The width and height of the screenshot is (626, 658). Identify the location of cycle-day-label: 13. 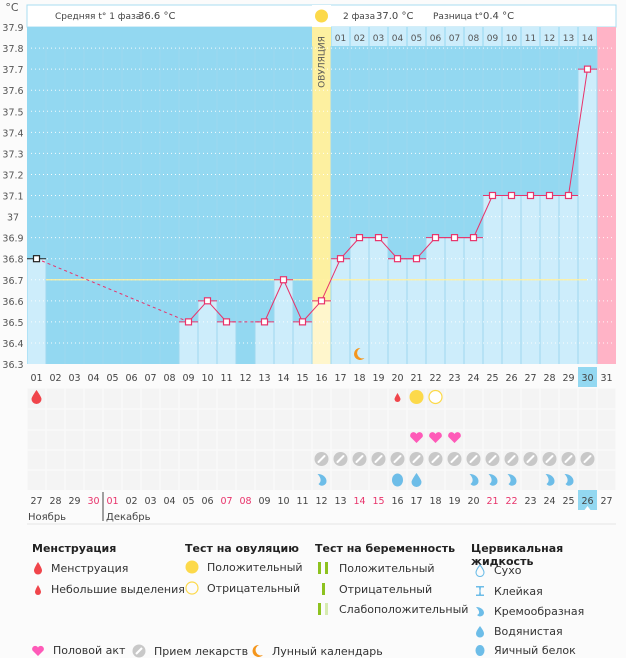
(264, 378).